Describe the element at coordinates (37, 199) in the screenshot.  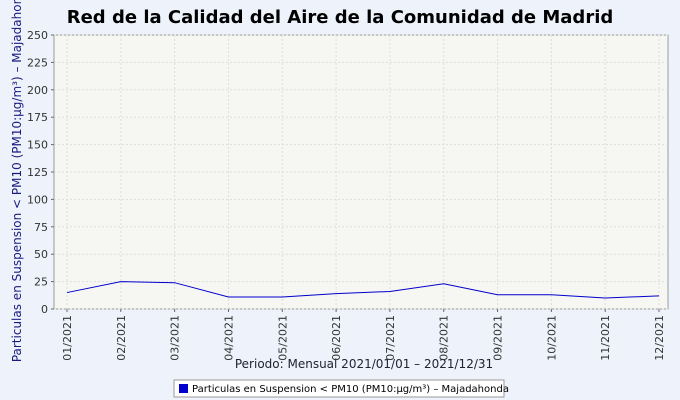
I see `y-tick-label: 100` at that location.